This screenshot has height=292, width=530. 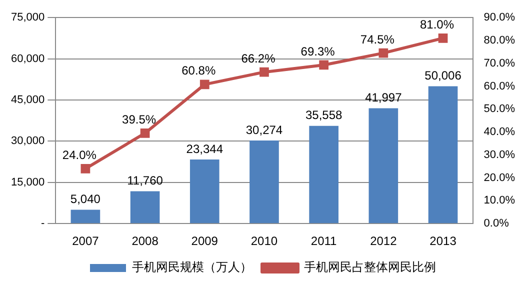 I want to click on y2-tick-label: 50.0%, so click(x=500, y=109).